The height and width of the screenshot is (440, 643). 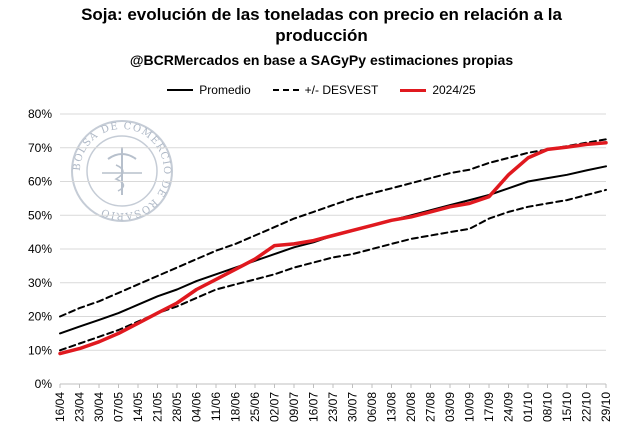 I want to click on y-tick-label: 70%, so click(x=40, y=148).